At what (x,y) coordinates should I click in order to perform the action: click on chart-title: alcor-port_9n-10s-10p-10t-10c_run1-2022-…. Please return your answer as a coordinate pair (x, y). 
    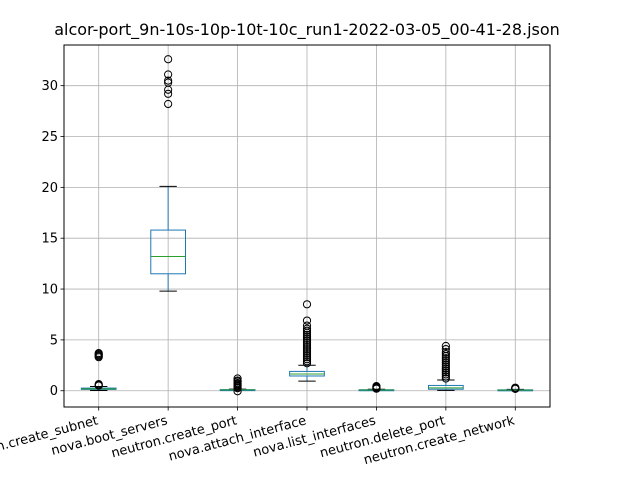
    Looking at the image, I should click on (307, 30).